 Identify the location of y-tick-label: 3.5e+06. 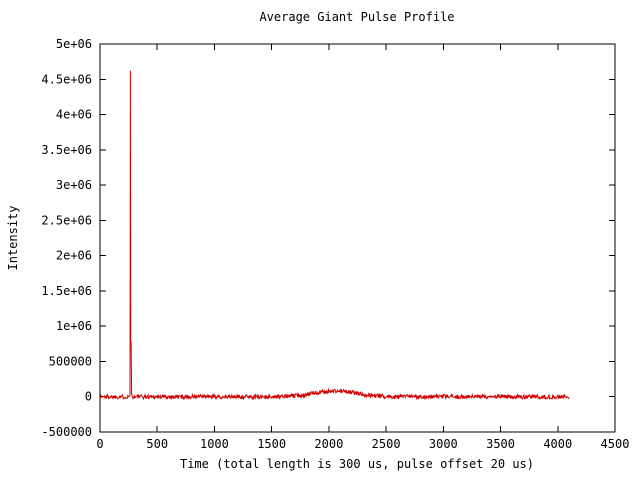
(66, 150).